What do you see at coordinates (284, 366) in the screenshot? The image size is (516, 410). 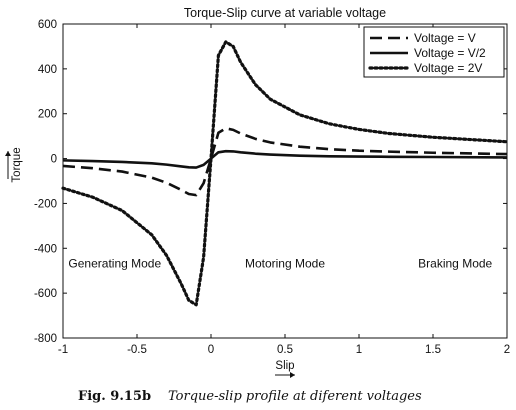 I see `x-axis-label: Slip` at bounding box center [284, 366].